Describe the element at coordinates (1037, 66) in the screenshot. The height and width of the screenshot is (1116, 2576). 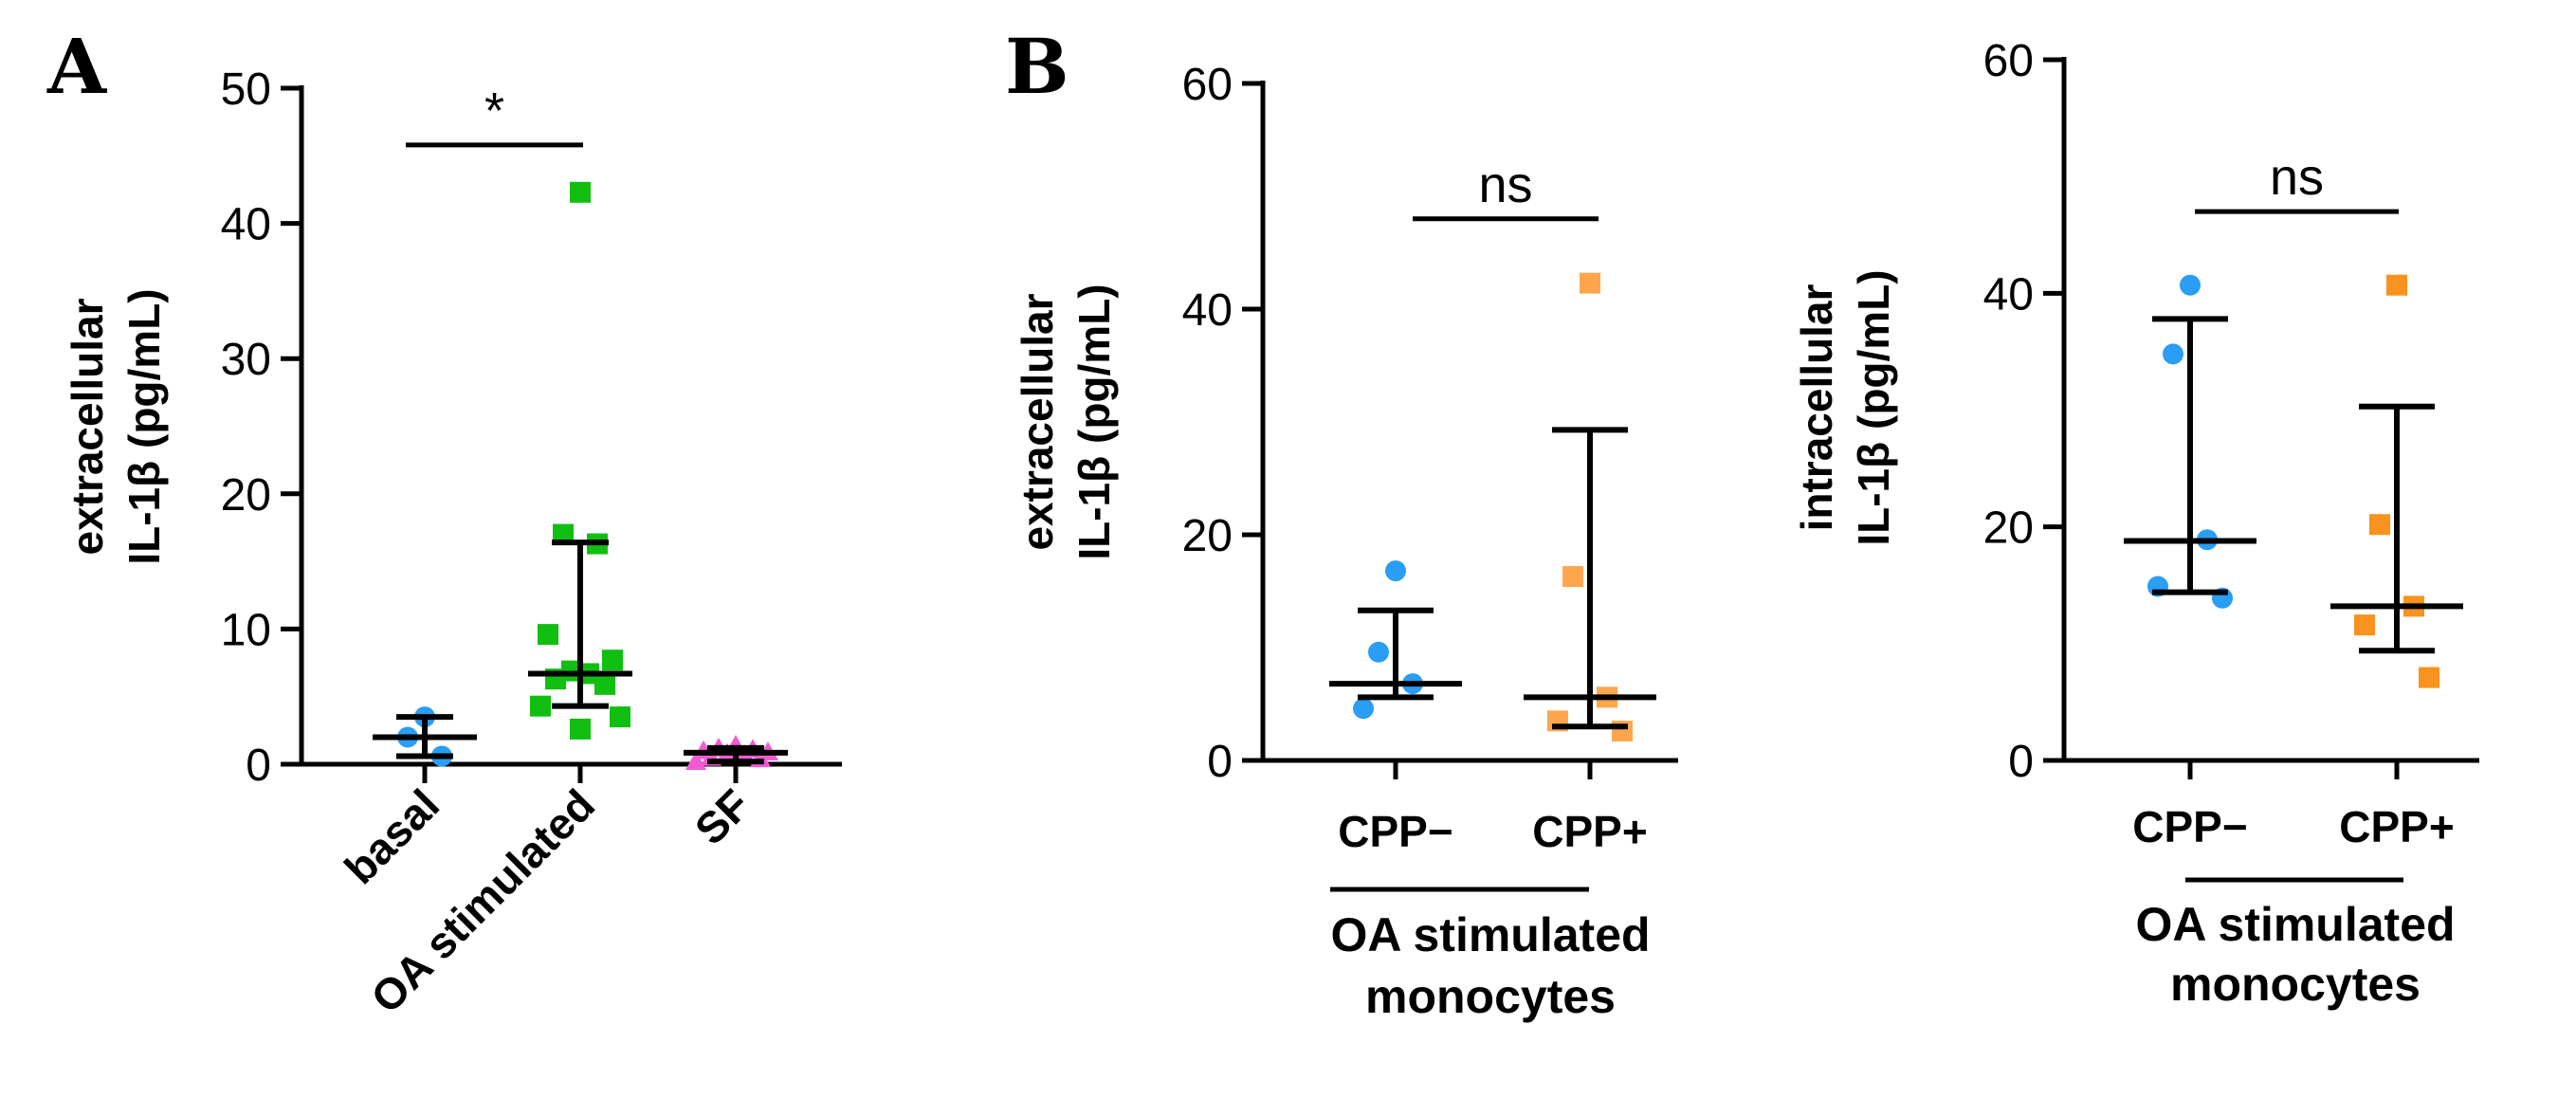
I see `panel-letter-b: B` at that location.